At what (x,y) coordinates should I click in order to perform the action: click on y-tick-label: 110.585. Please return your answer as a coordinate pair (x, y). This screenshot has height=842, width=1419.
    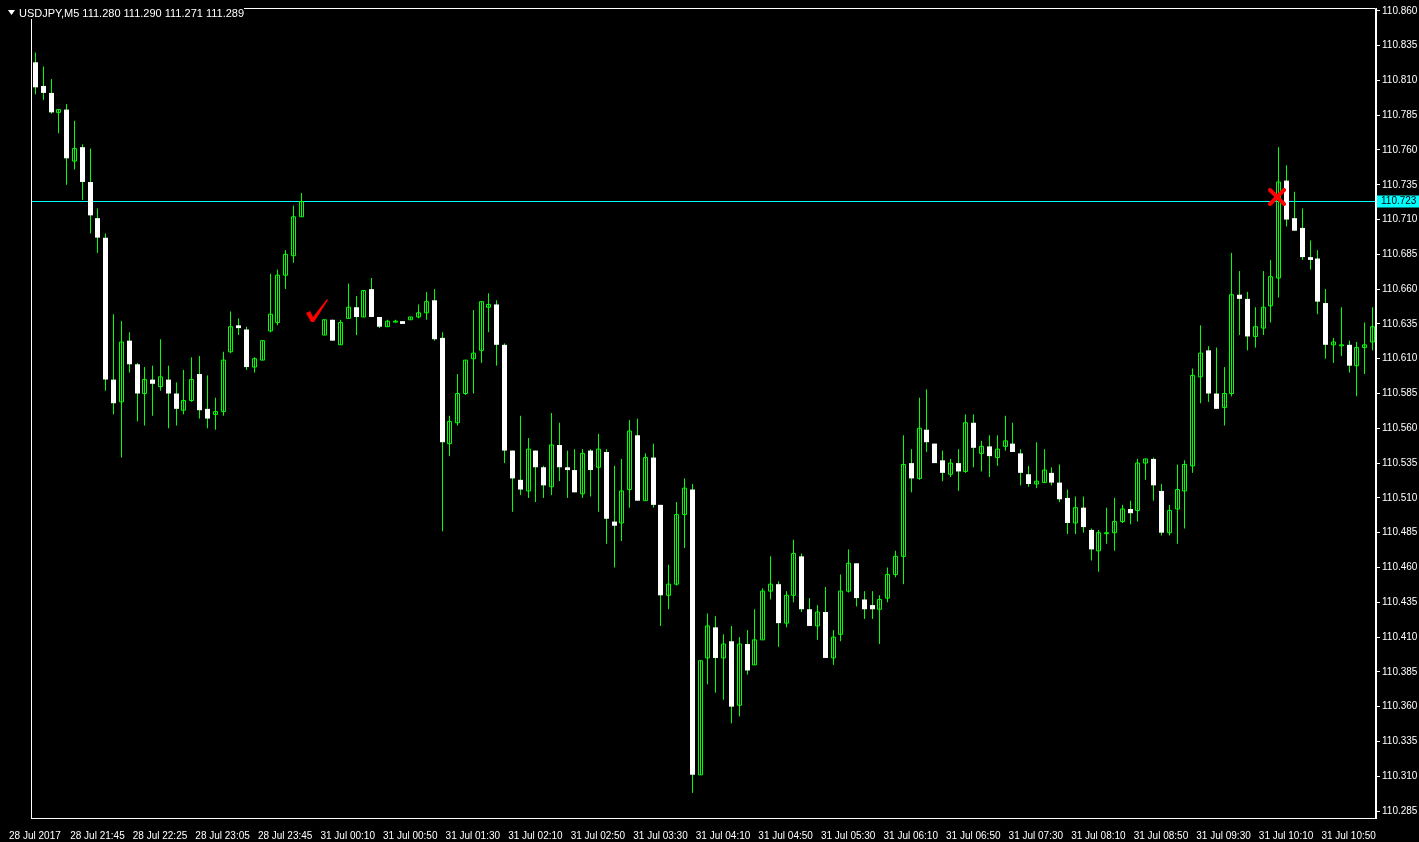
    Looking at the image, I should click on (1400, 393).